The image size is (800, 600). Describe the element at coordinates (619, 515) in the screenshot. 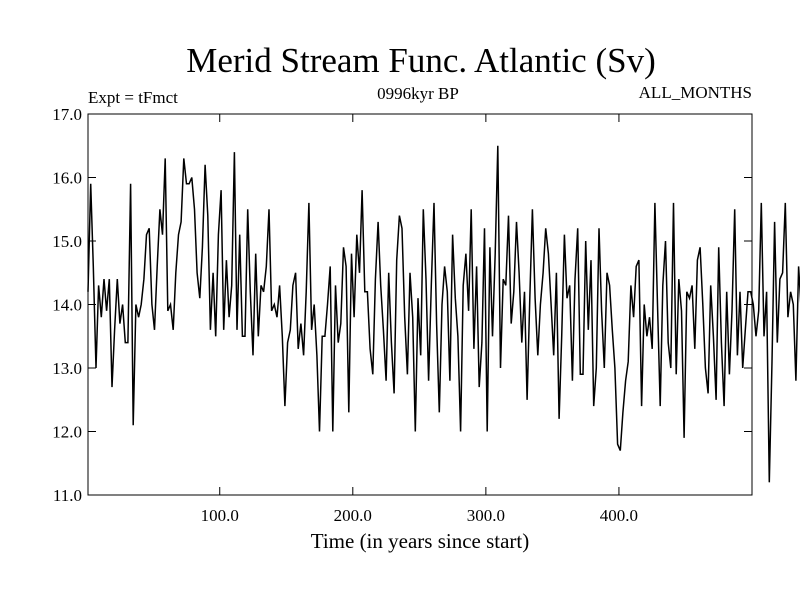

I see `x-tick-label: 400.0` at that location.